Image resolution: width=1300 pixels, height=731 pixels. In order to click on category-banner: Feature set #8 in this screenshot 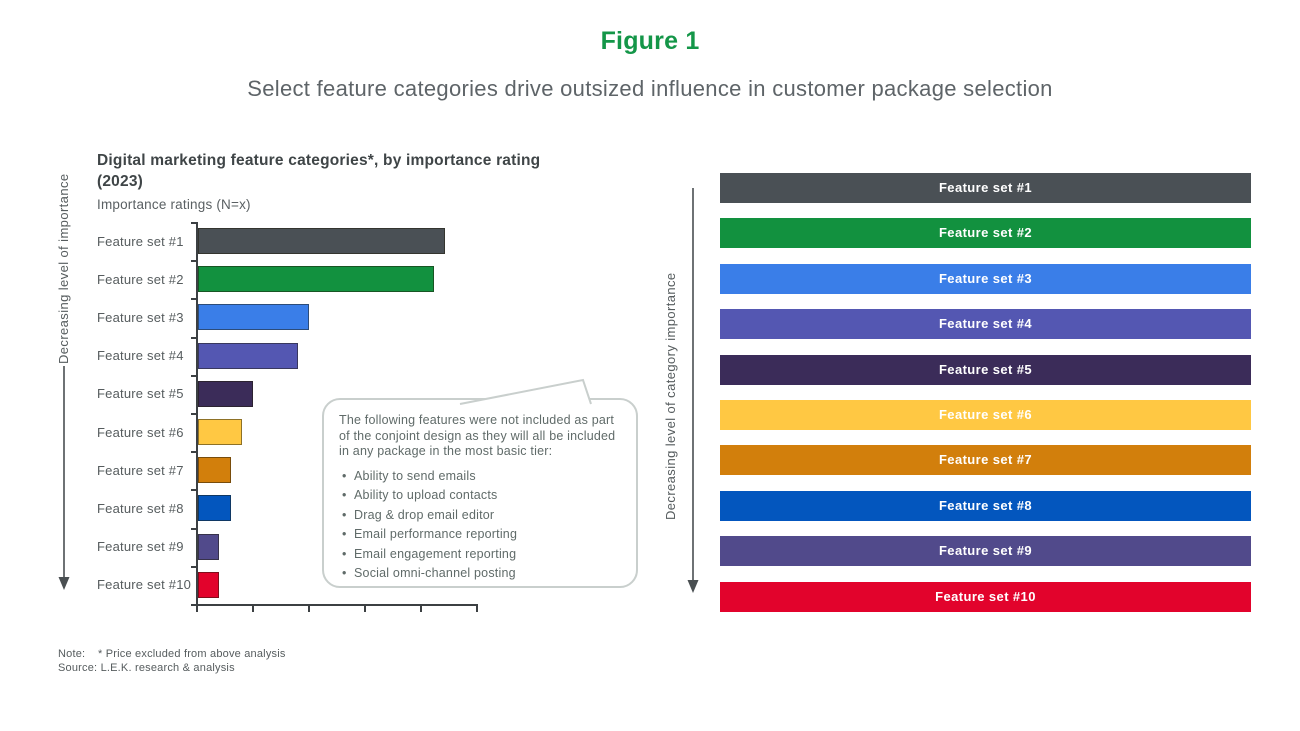, I will do `click(985, 505)`.